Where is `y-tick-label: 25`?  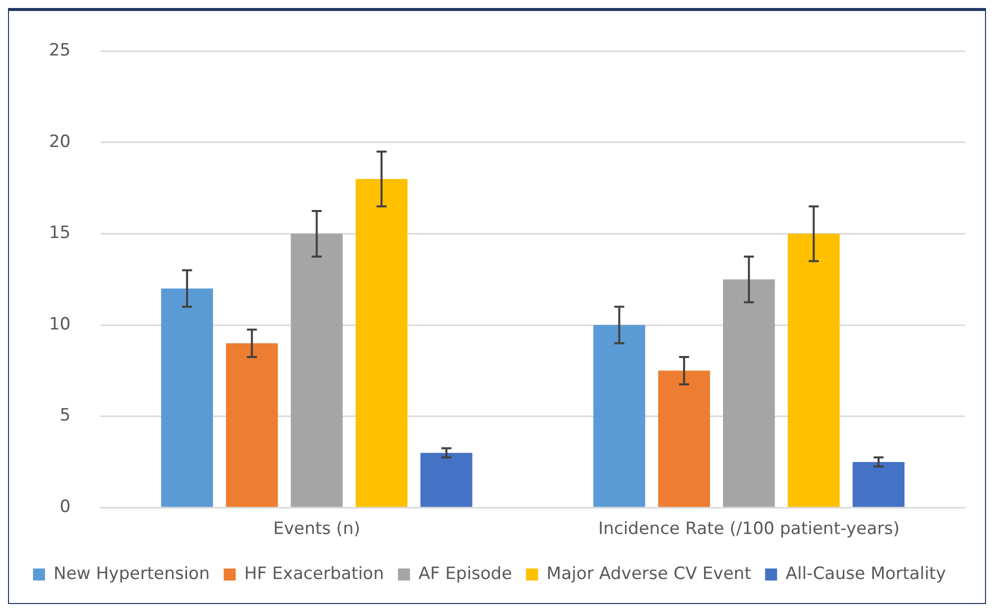
y-tick-label: 25 is located at coordinates (59, 50).